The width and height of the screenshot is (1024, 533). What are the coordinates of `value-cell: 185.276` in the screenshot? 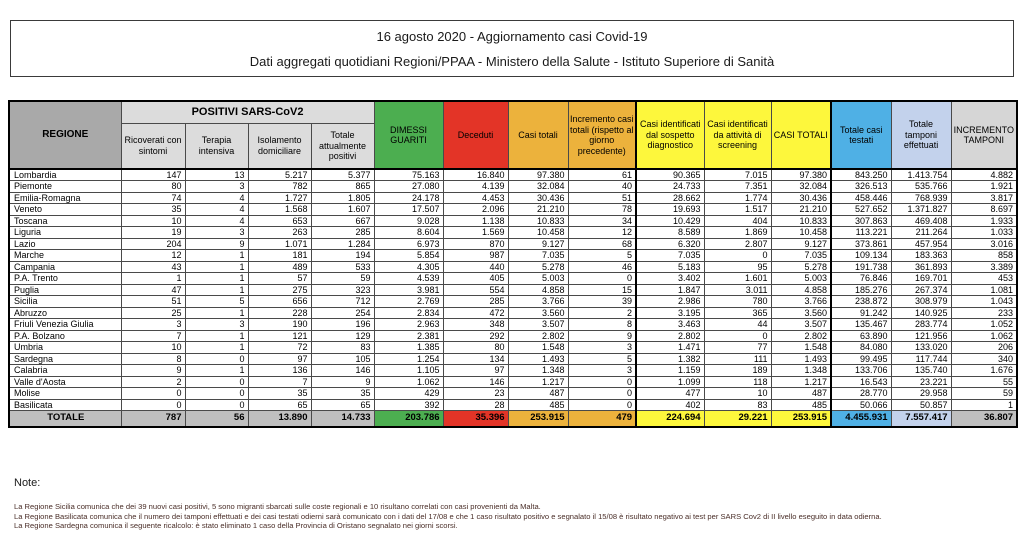 It's located at (861, 289).